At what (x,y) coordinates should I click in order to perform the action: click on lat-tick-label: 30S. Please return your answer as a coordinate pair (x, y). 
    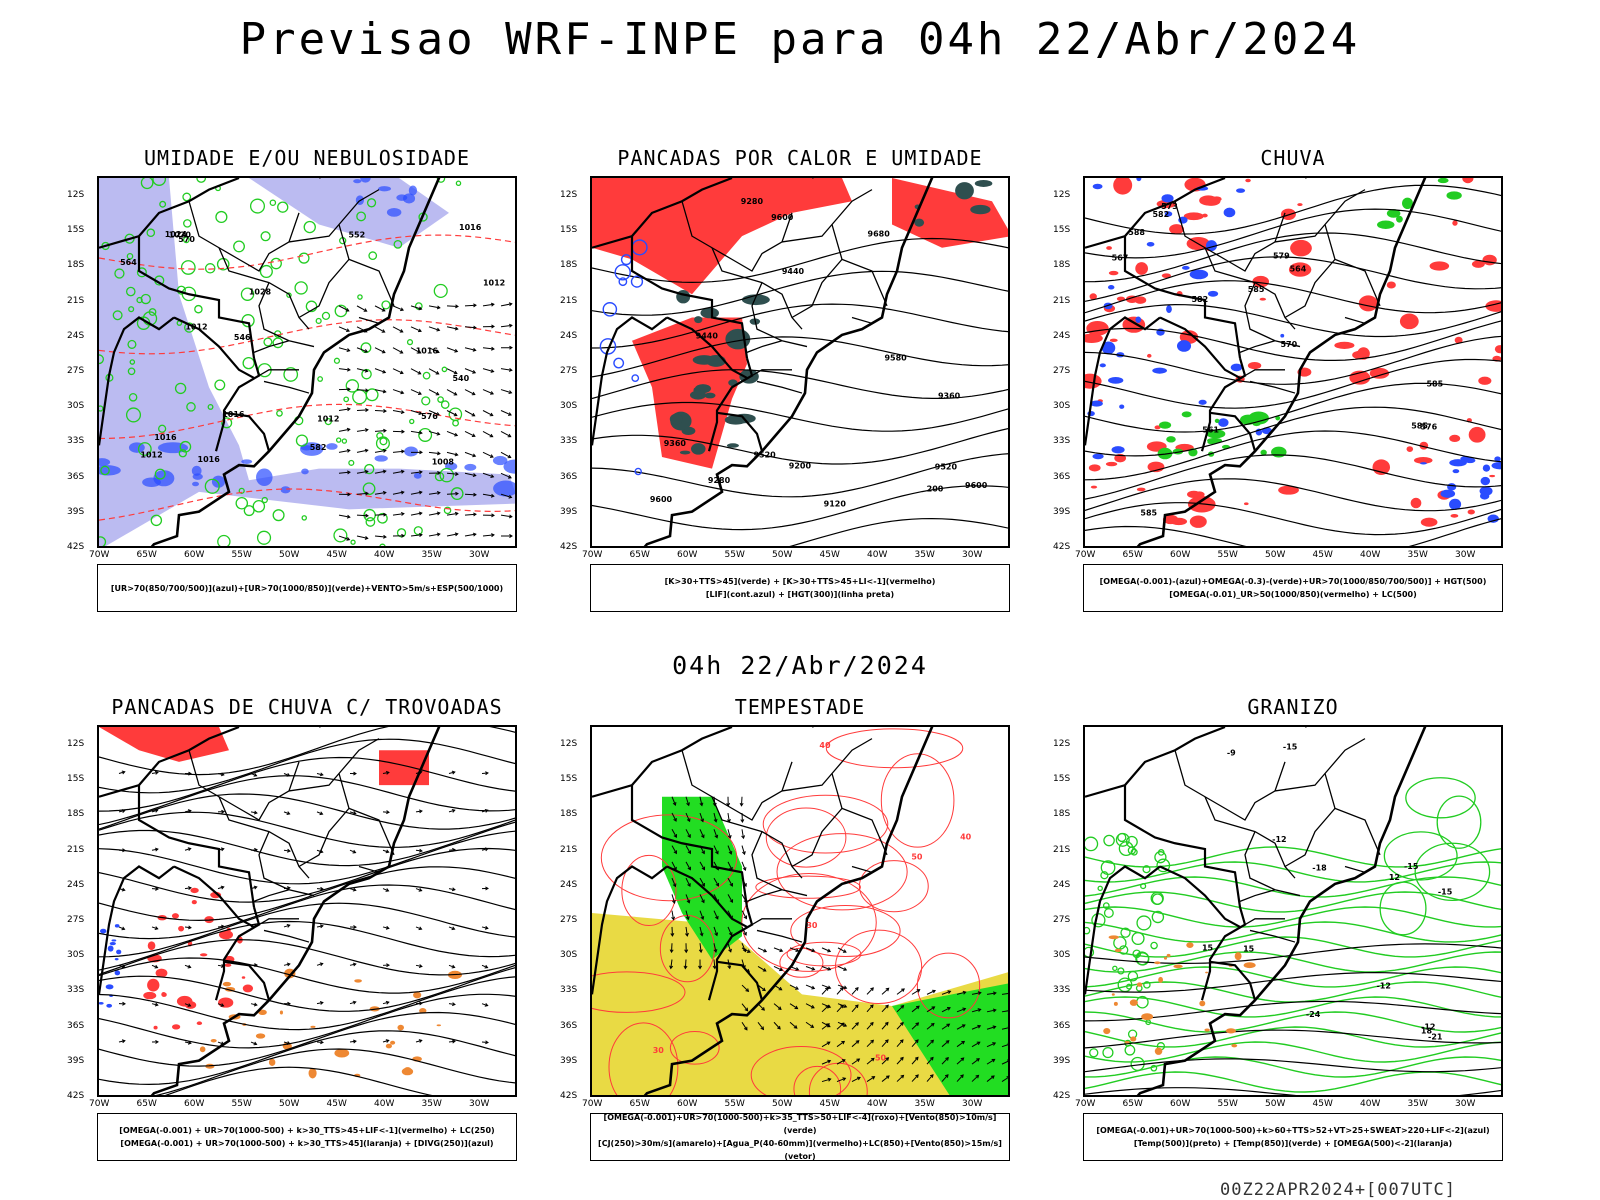
    Looking at the image, I should click on (76, 406).